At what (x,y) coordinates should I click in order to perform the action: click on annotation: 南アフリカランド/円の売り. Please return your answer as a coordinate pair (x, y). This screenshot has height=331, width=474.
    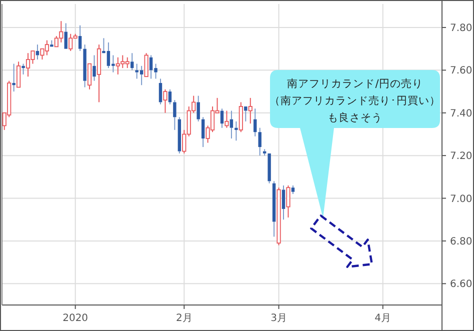
    Looking at the image, I should click on (355, 83).